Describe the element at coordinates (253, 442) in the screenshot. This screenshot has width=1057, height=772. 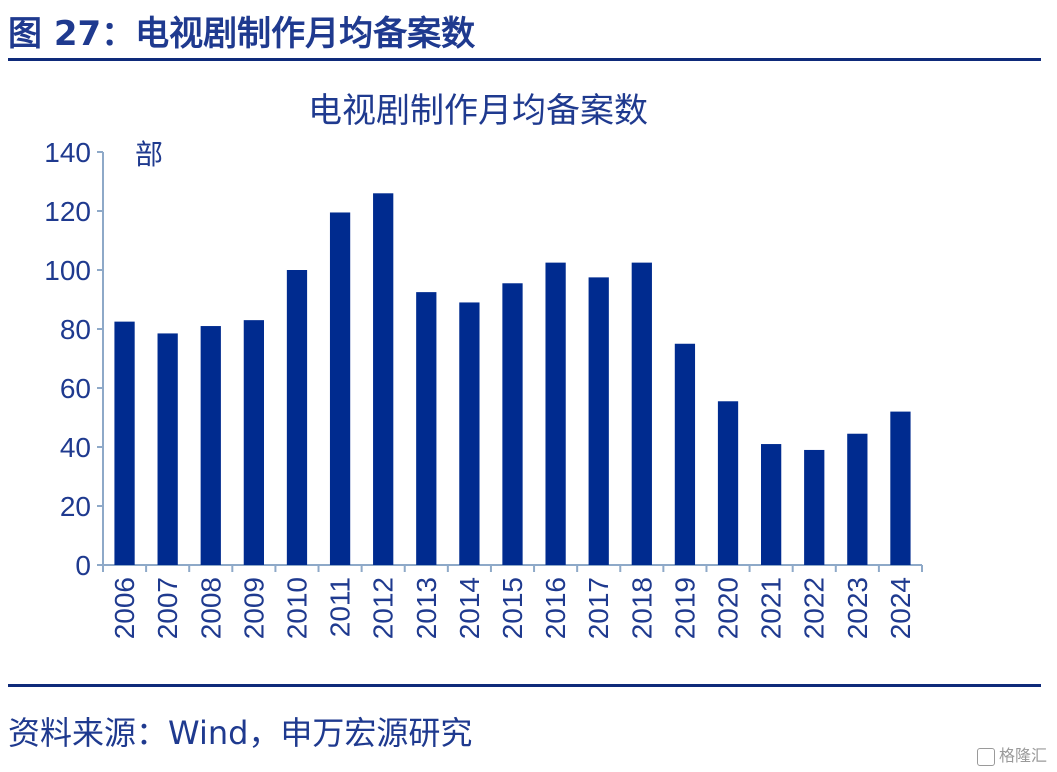
I see `bar-2009` at that location.